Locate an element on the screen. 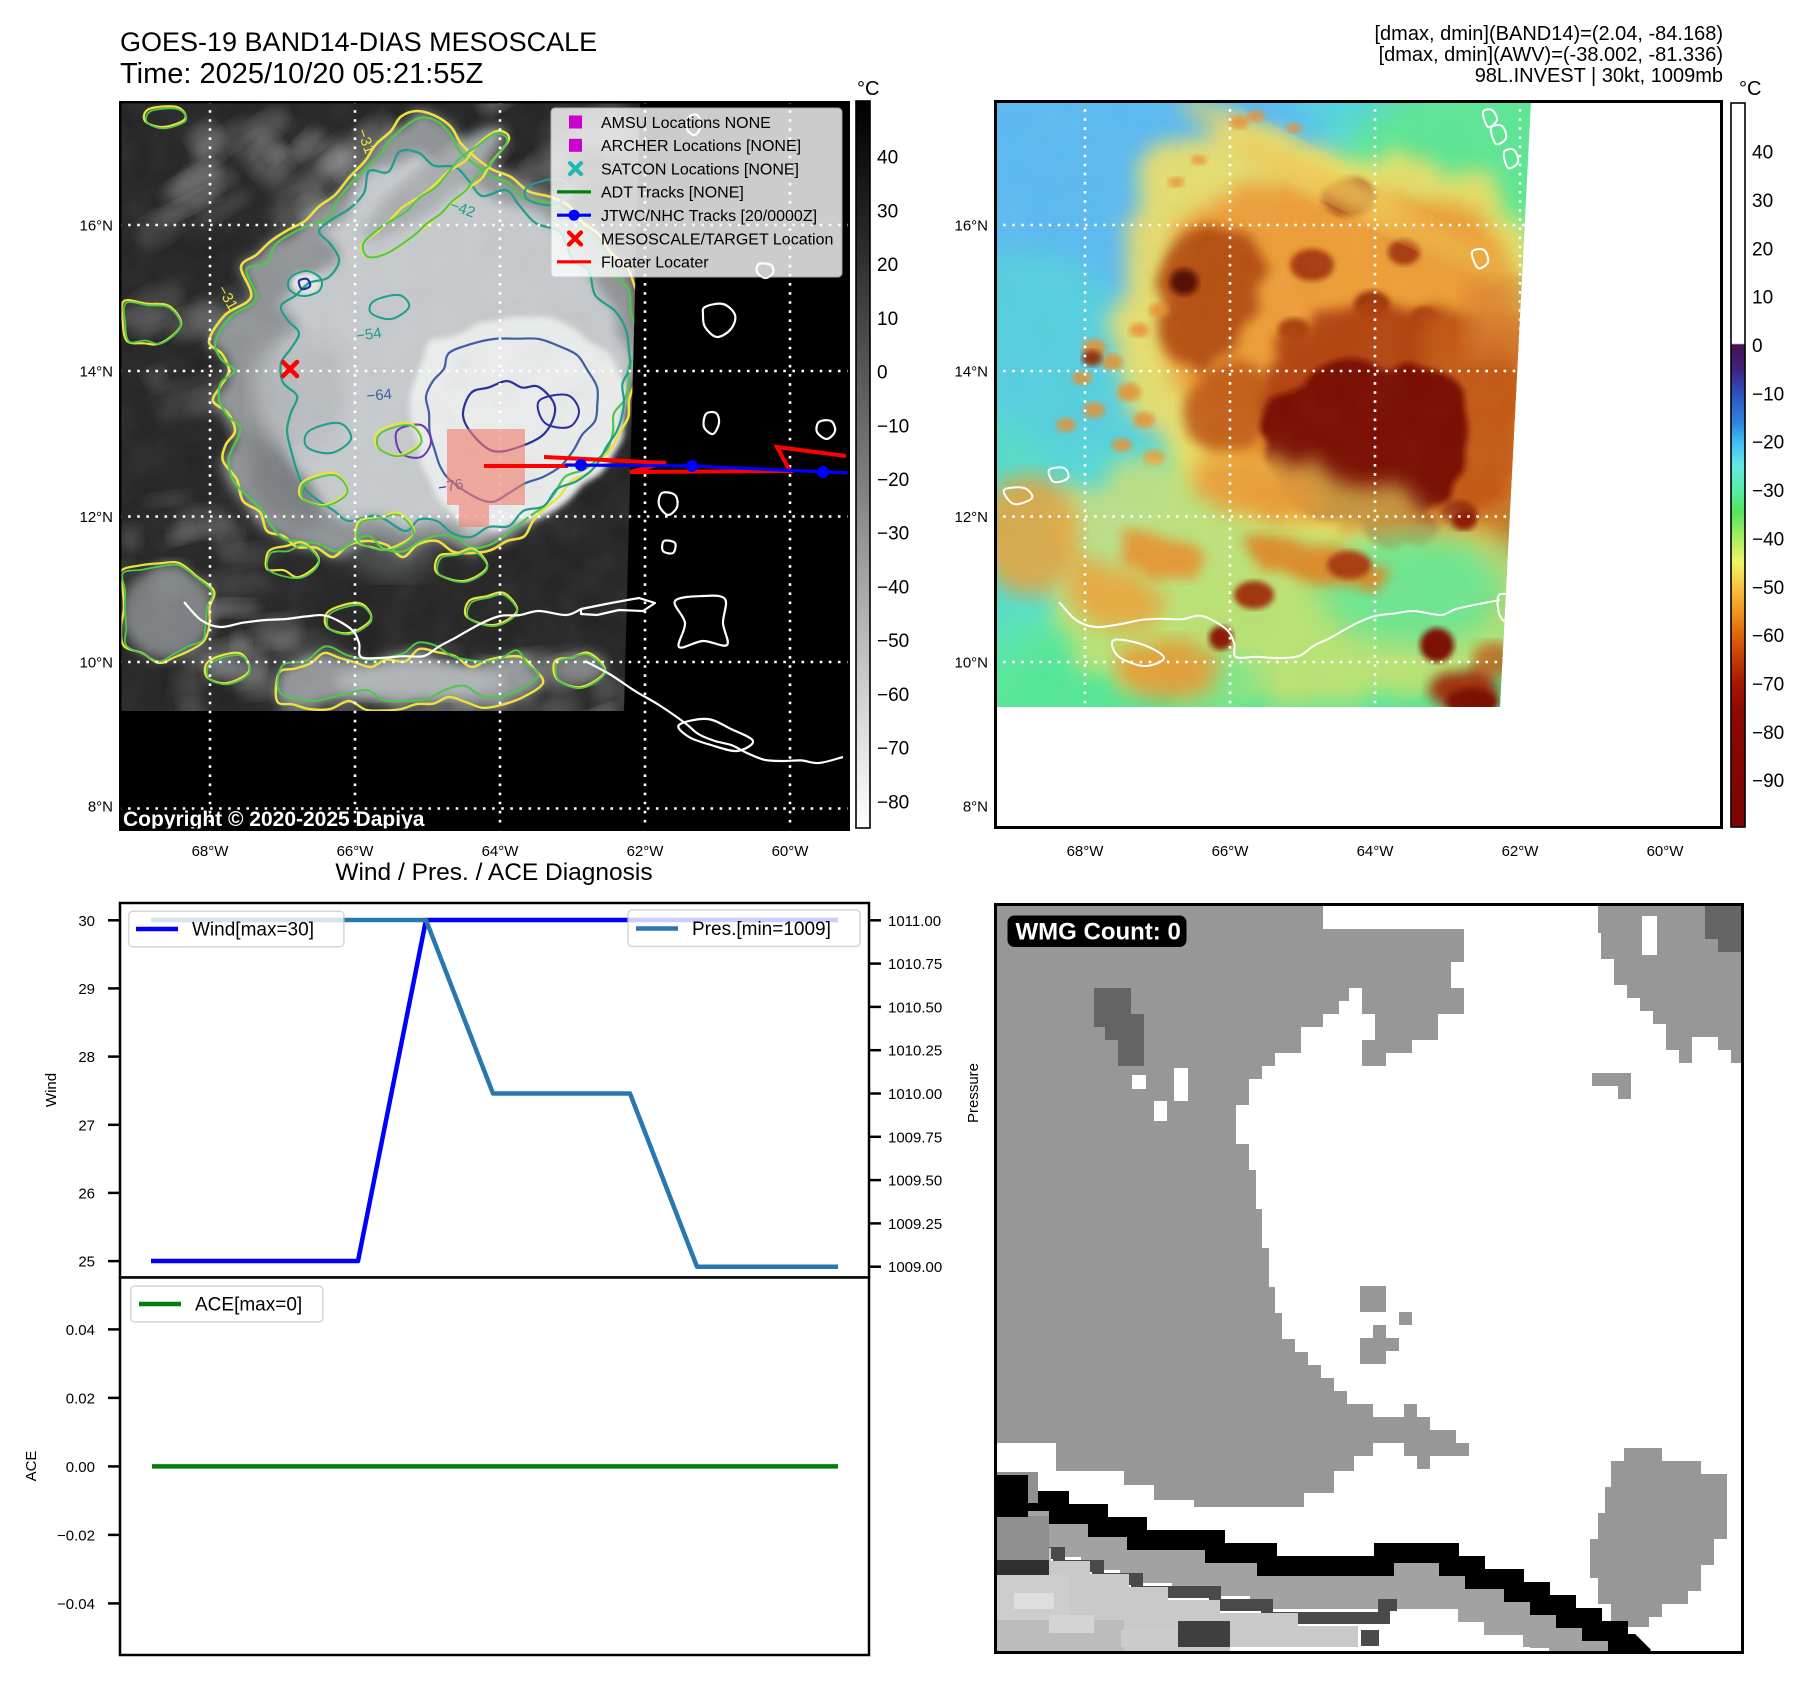  svg-text: Wind[max=30] is located at coordinates (253, 930).